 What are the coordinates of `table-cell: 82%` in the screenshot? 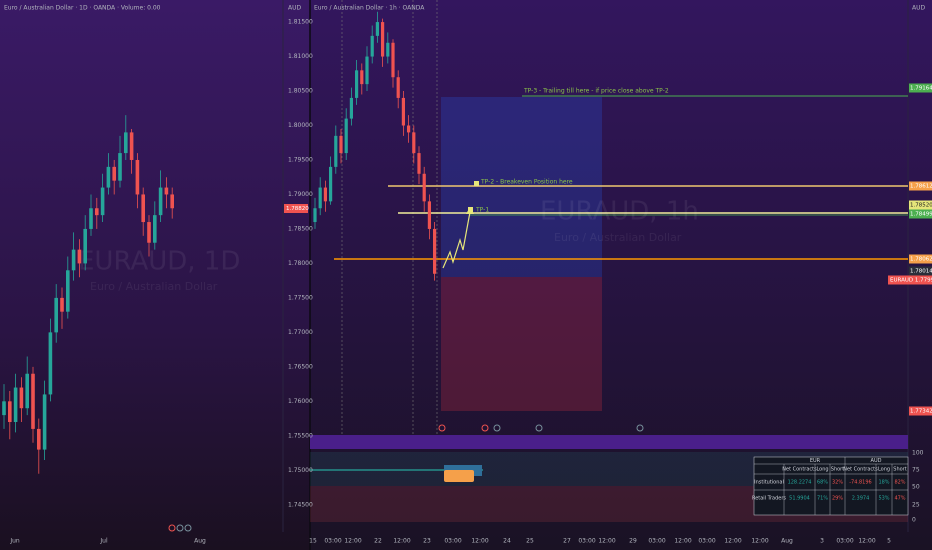 It's located at (899, 483).